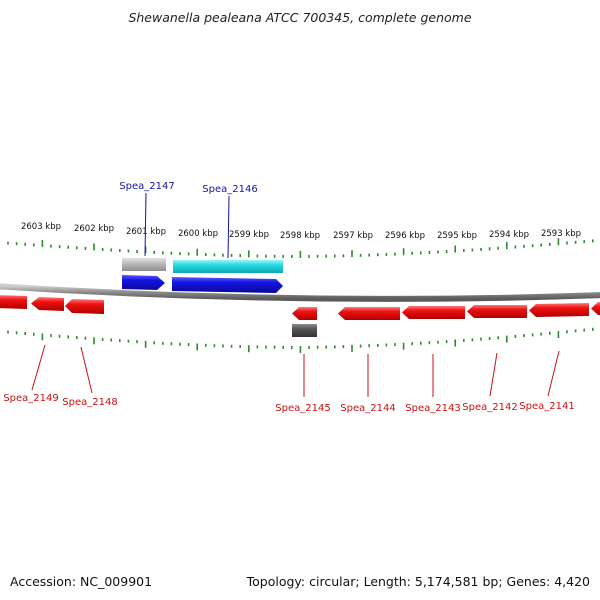  What do you see at coordinates (202, 275) in the screenshot?
I see `forward-strand-features` at bounding box center [202, 275].